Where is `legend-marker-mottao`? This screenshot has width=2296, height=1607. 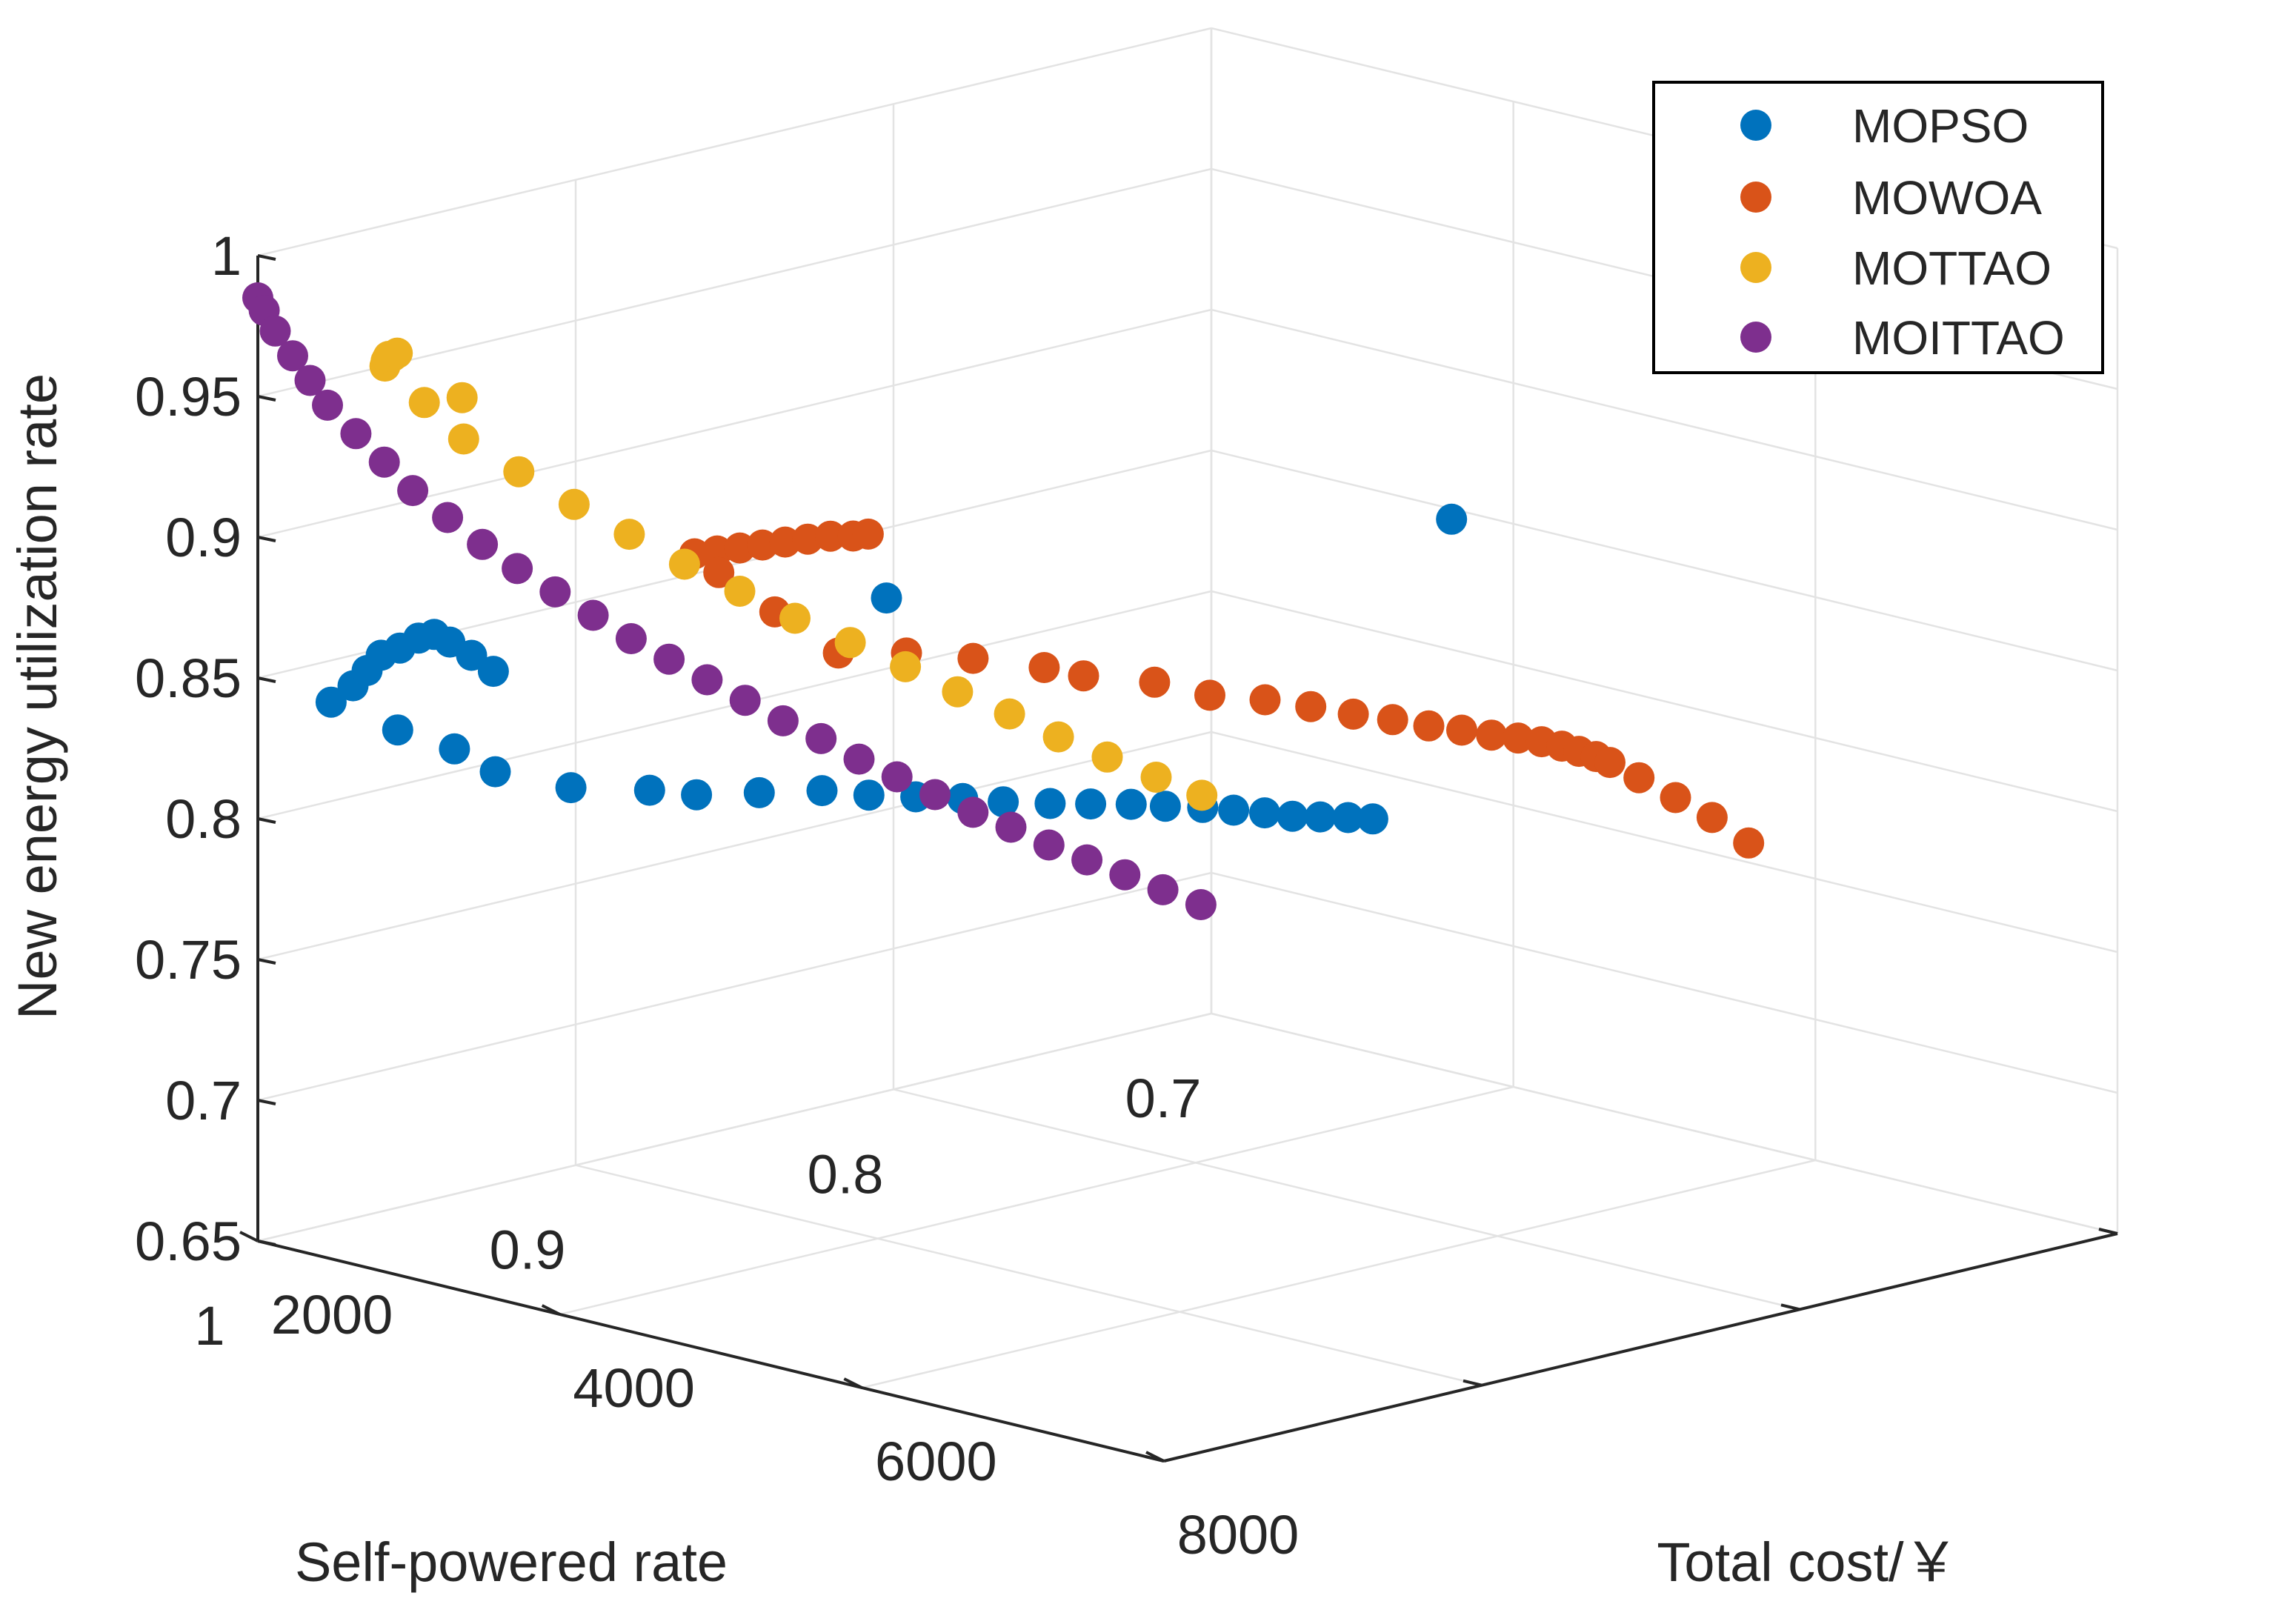
legend-marker-mottao is located at coordinates (1756, 267).